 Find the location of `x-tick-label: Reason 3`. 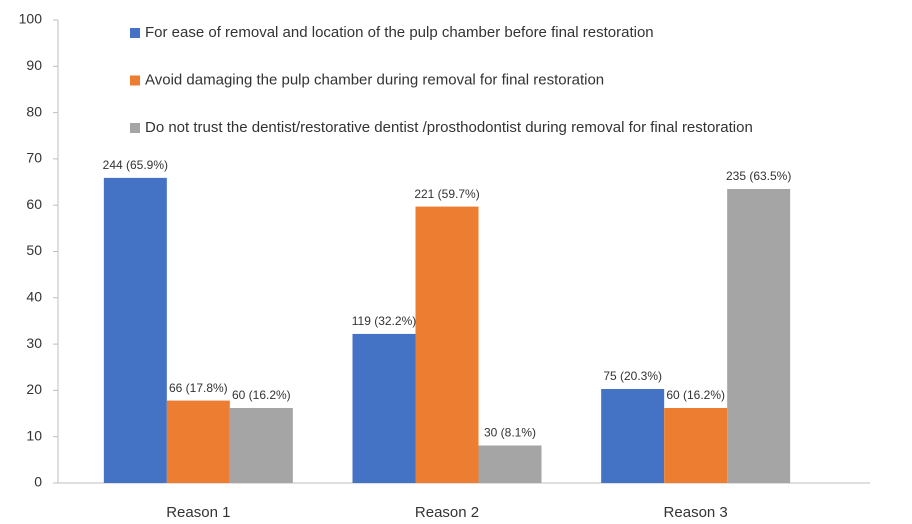

x-tick-label: Reason 3 is located at coordinates (696, 512).